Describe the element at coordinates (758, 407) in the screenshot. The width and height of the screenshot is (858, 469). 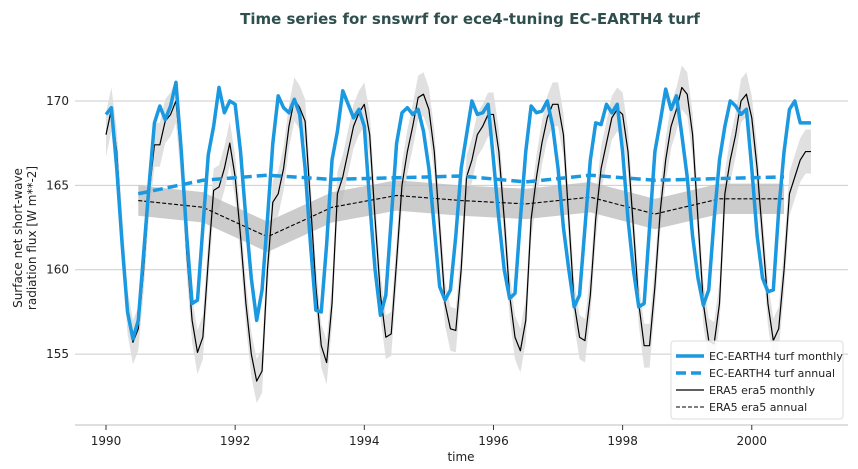
I see `legend-label: ERA5 era5 annual` at that location.